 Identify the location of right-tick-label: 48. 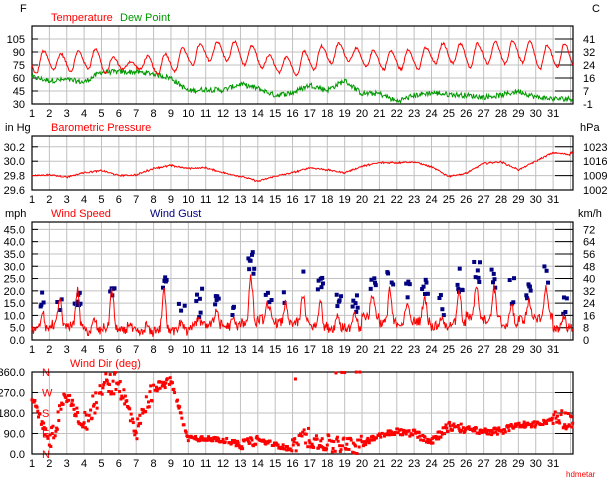
(589, 267).